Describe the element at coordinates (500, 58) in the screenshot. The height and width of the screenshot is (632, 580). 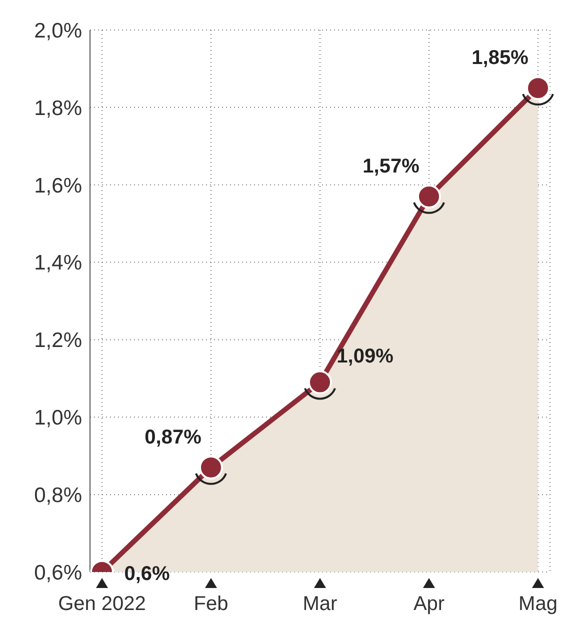
I see `data-label: 1,85%` at that location.